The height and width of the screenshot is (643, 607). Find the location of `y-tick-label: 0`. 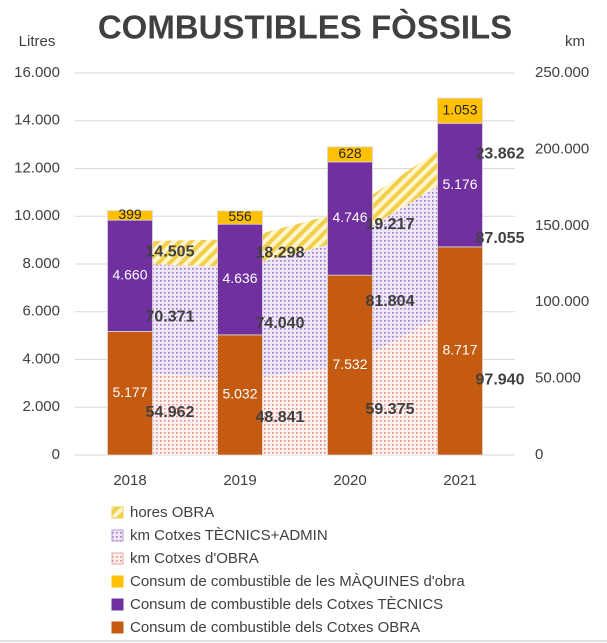

y-tick-label: 0 is located at coordinates (56, 454).